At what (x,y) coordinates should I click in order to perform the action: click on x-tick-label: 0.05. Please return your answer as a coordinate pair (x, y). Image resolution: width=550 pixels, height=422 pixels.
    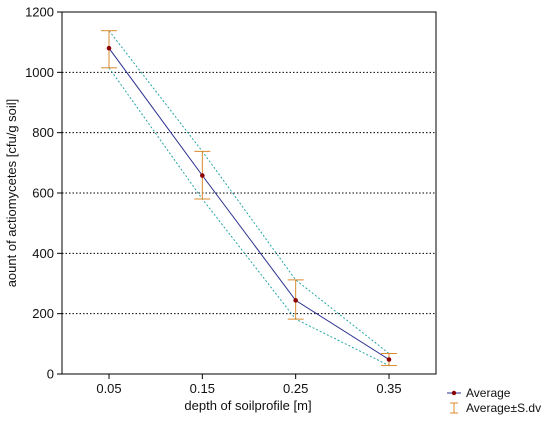
    Looking at the image, I should click on (108, 388).